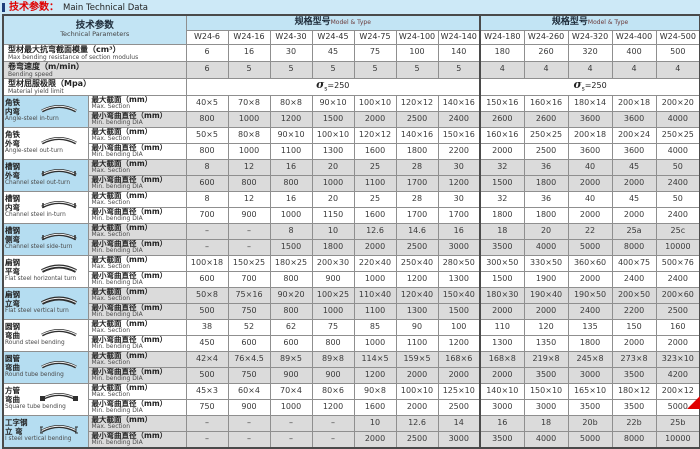 The image size is (700, 449). I want to click on row-label-yield-limit: 型材屈服极限（Mpa） Material yield limit, so click(94, 86).